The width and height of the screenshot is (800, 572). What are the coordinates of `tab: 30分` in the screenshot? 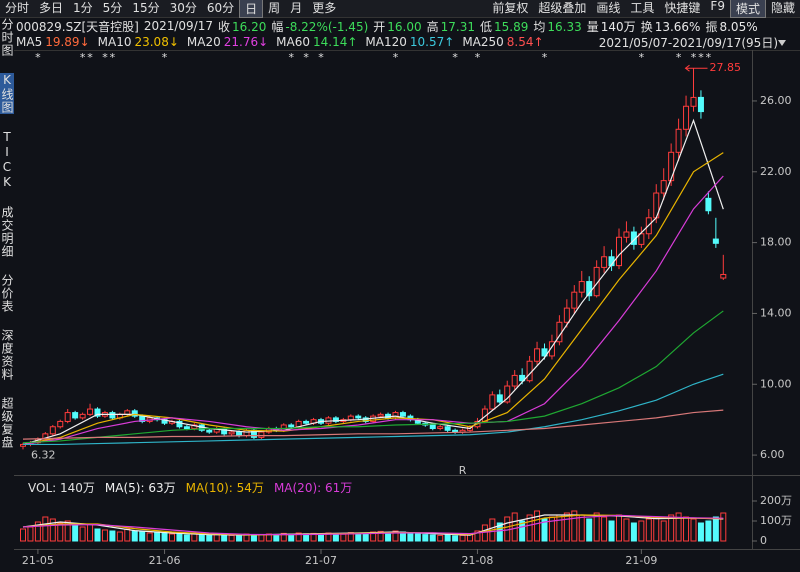 It's located at (183, 8).